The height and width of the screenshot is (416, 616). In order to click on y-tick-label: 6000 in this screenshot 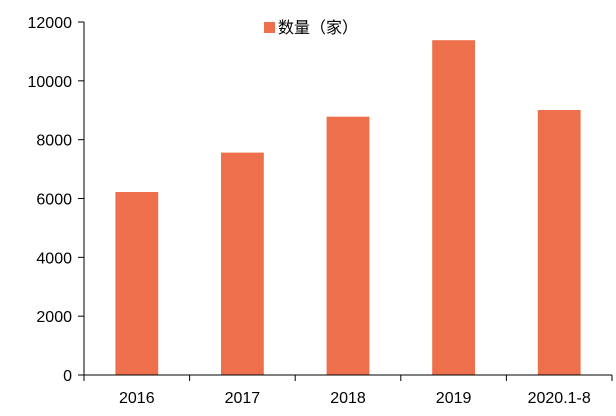, I will do `click(54, 200)`.